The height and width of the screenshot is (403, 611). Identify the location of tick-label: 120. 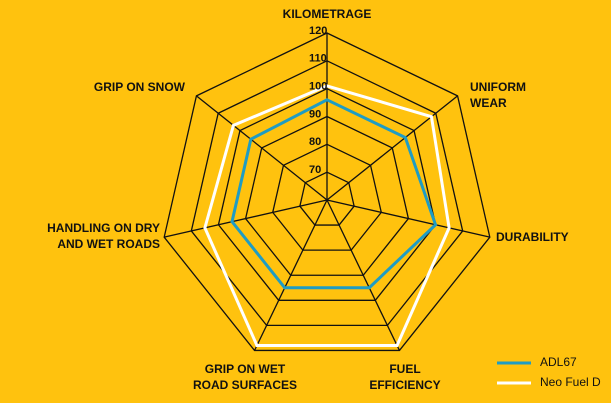
(318, 31).